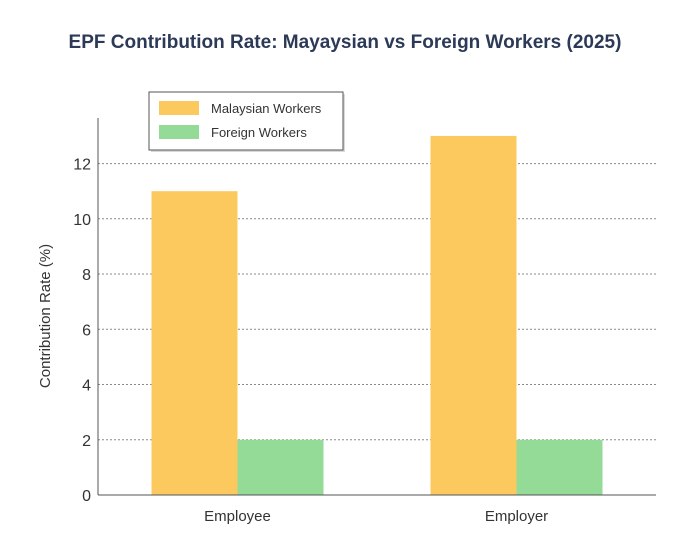 This screenshot has width=690, height=550. I want to click on y-tick-label: 12, so click(82, 165).